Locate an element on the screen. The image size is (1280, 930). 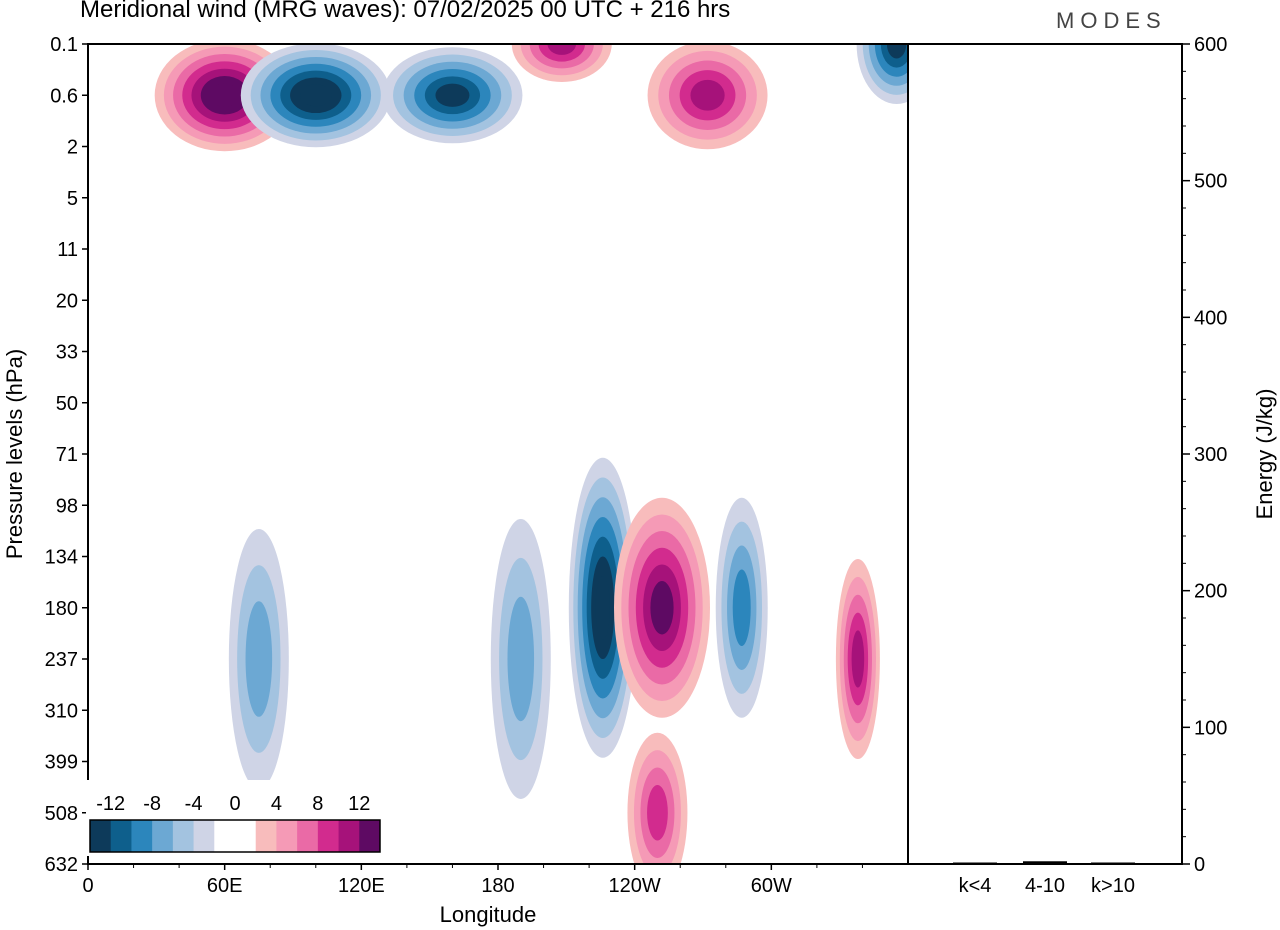
y-tick-label: 399 is located at coordinates (61, 763).